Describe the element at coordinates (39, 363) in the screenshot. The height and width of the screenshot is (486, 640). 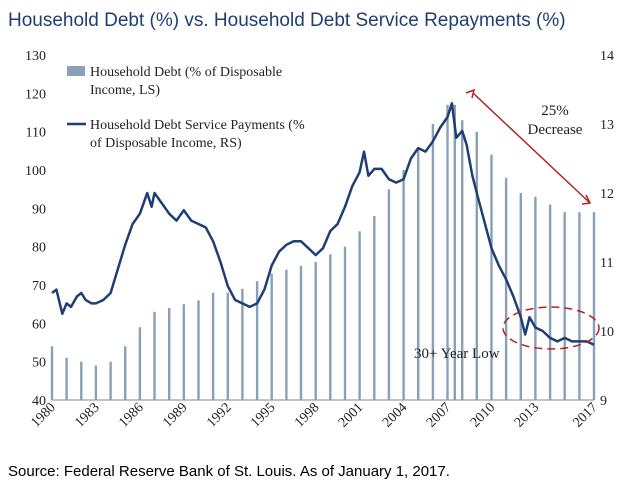
I see `left-tick-50: 50` at that location.